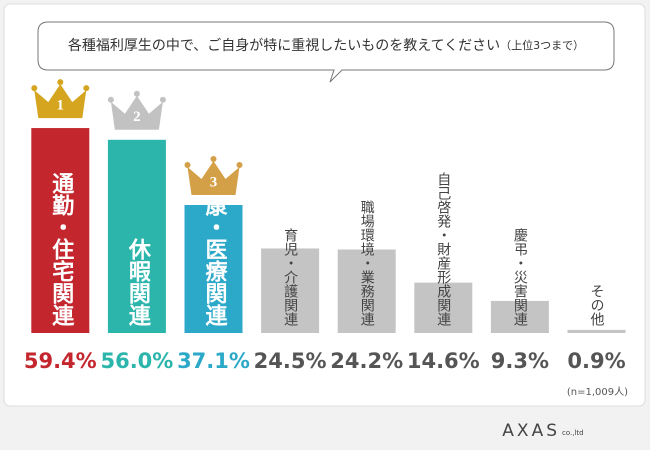 Image resolution: width=650 pixels, height=450 pixels. I want to click on title-note: （上位3つまで）, so click(542, 45).